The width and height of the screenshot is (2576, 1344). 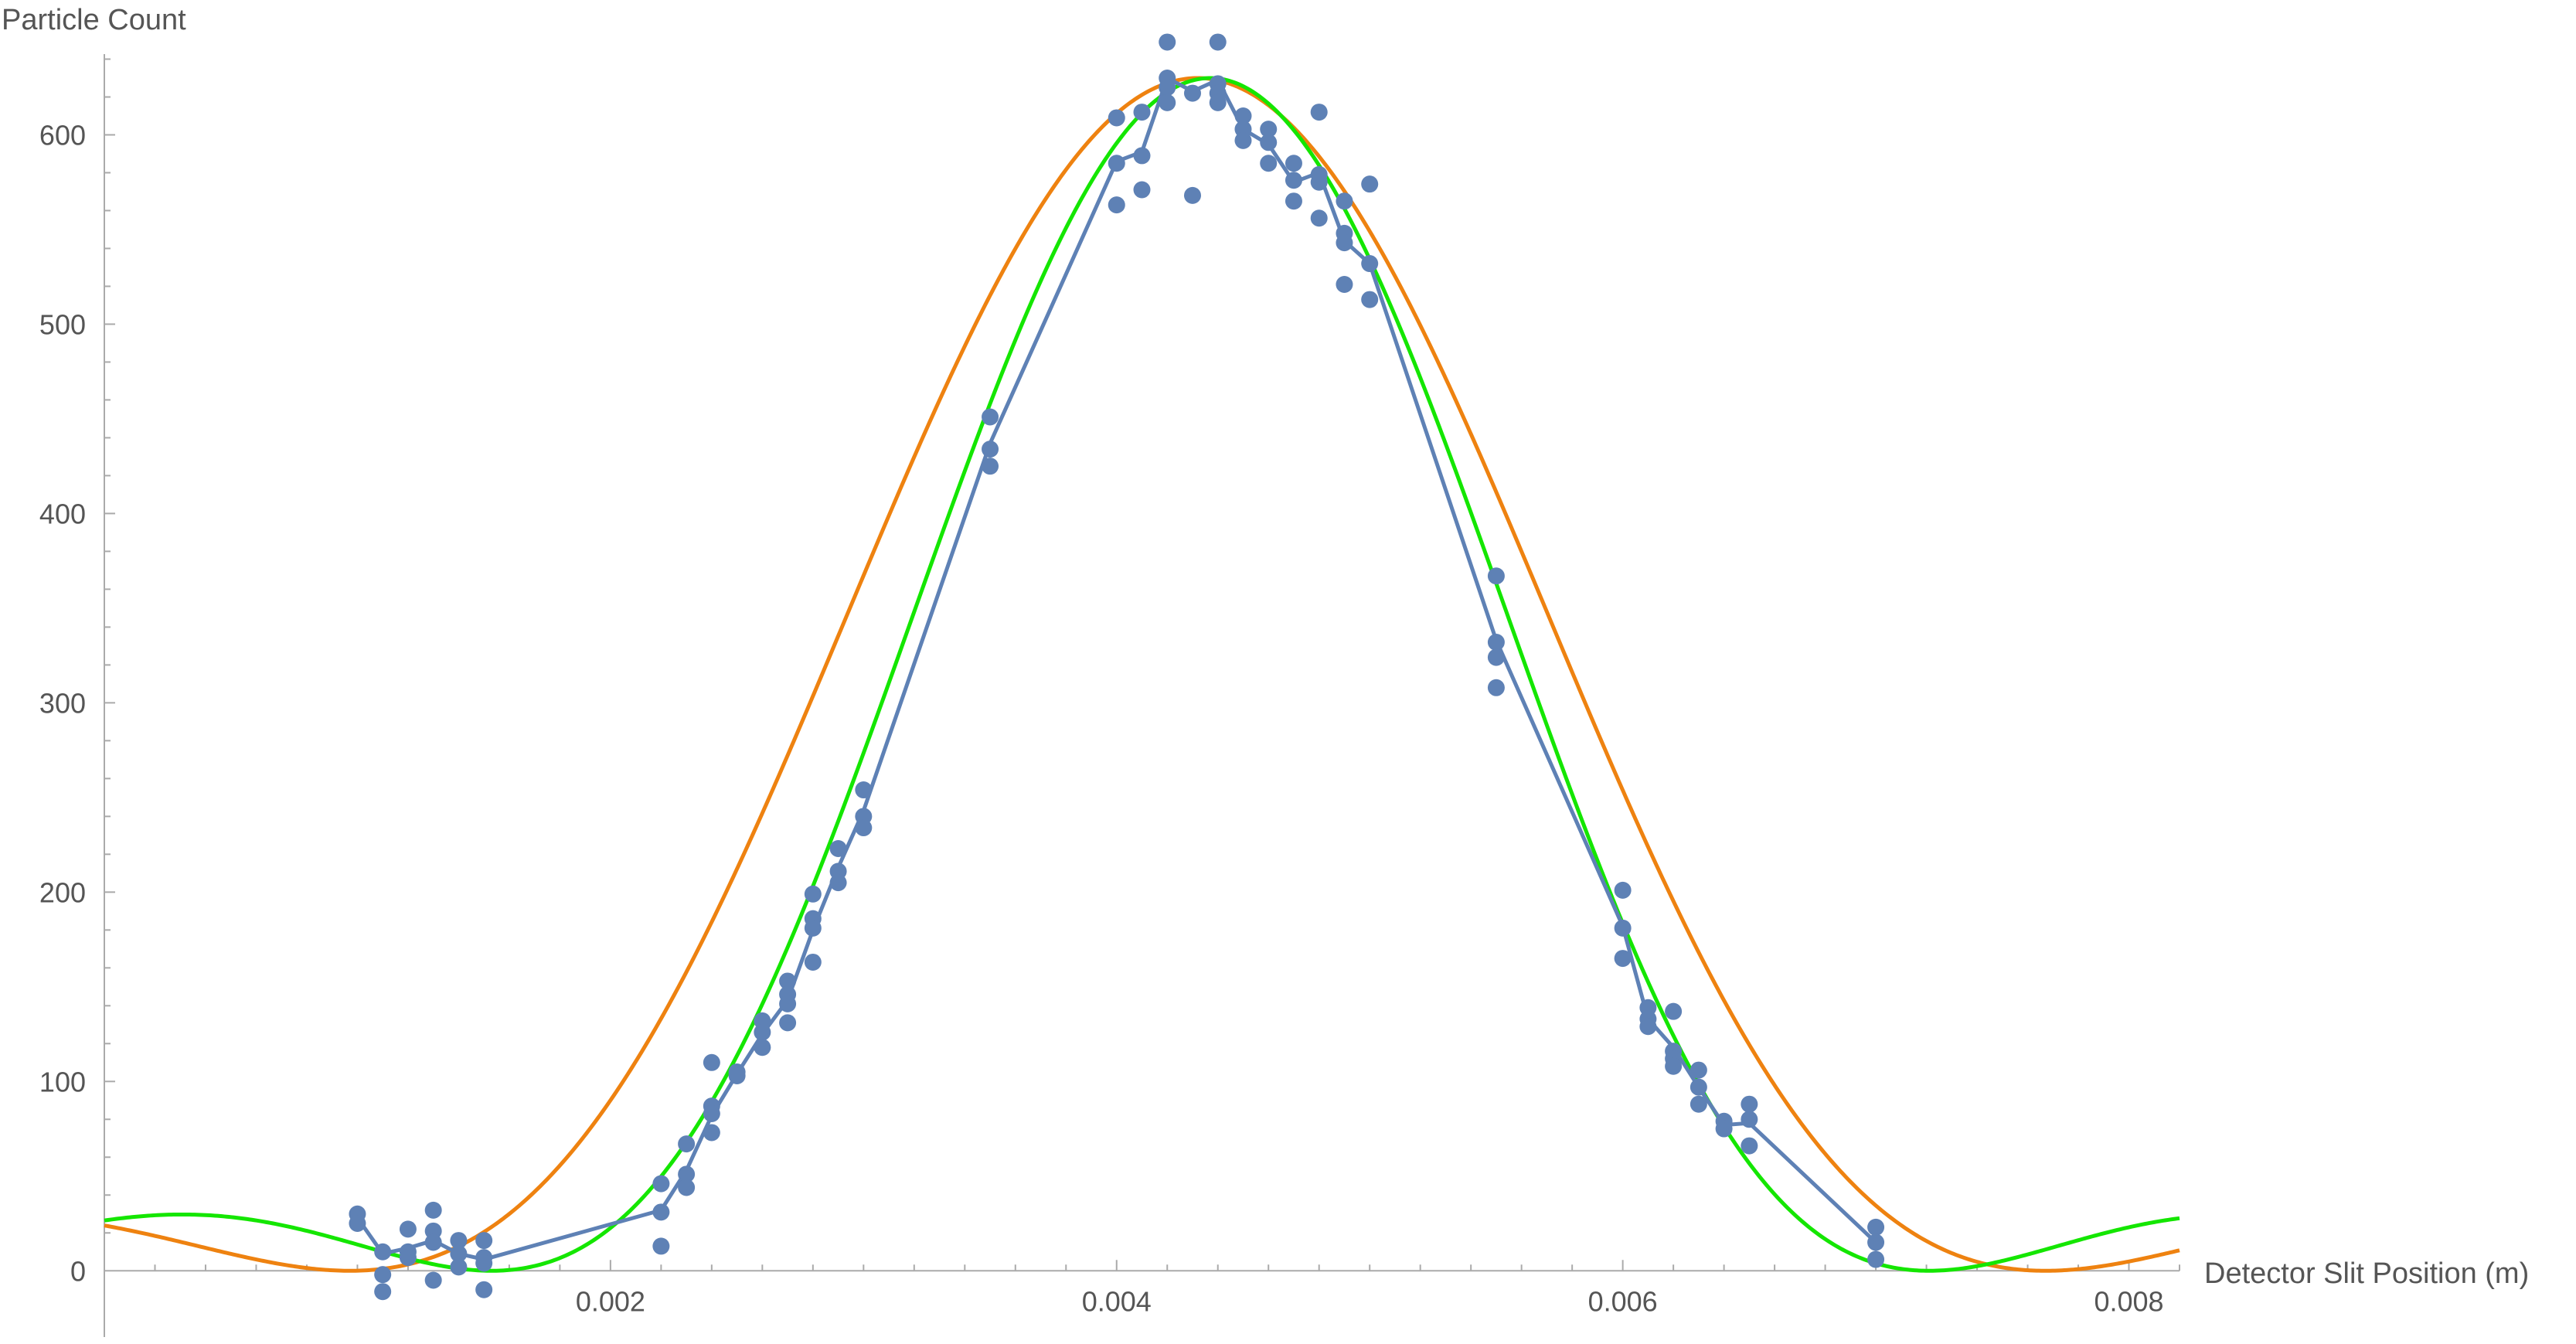 I want to click on y-tick-label: 300, so click(x=62, y=703).